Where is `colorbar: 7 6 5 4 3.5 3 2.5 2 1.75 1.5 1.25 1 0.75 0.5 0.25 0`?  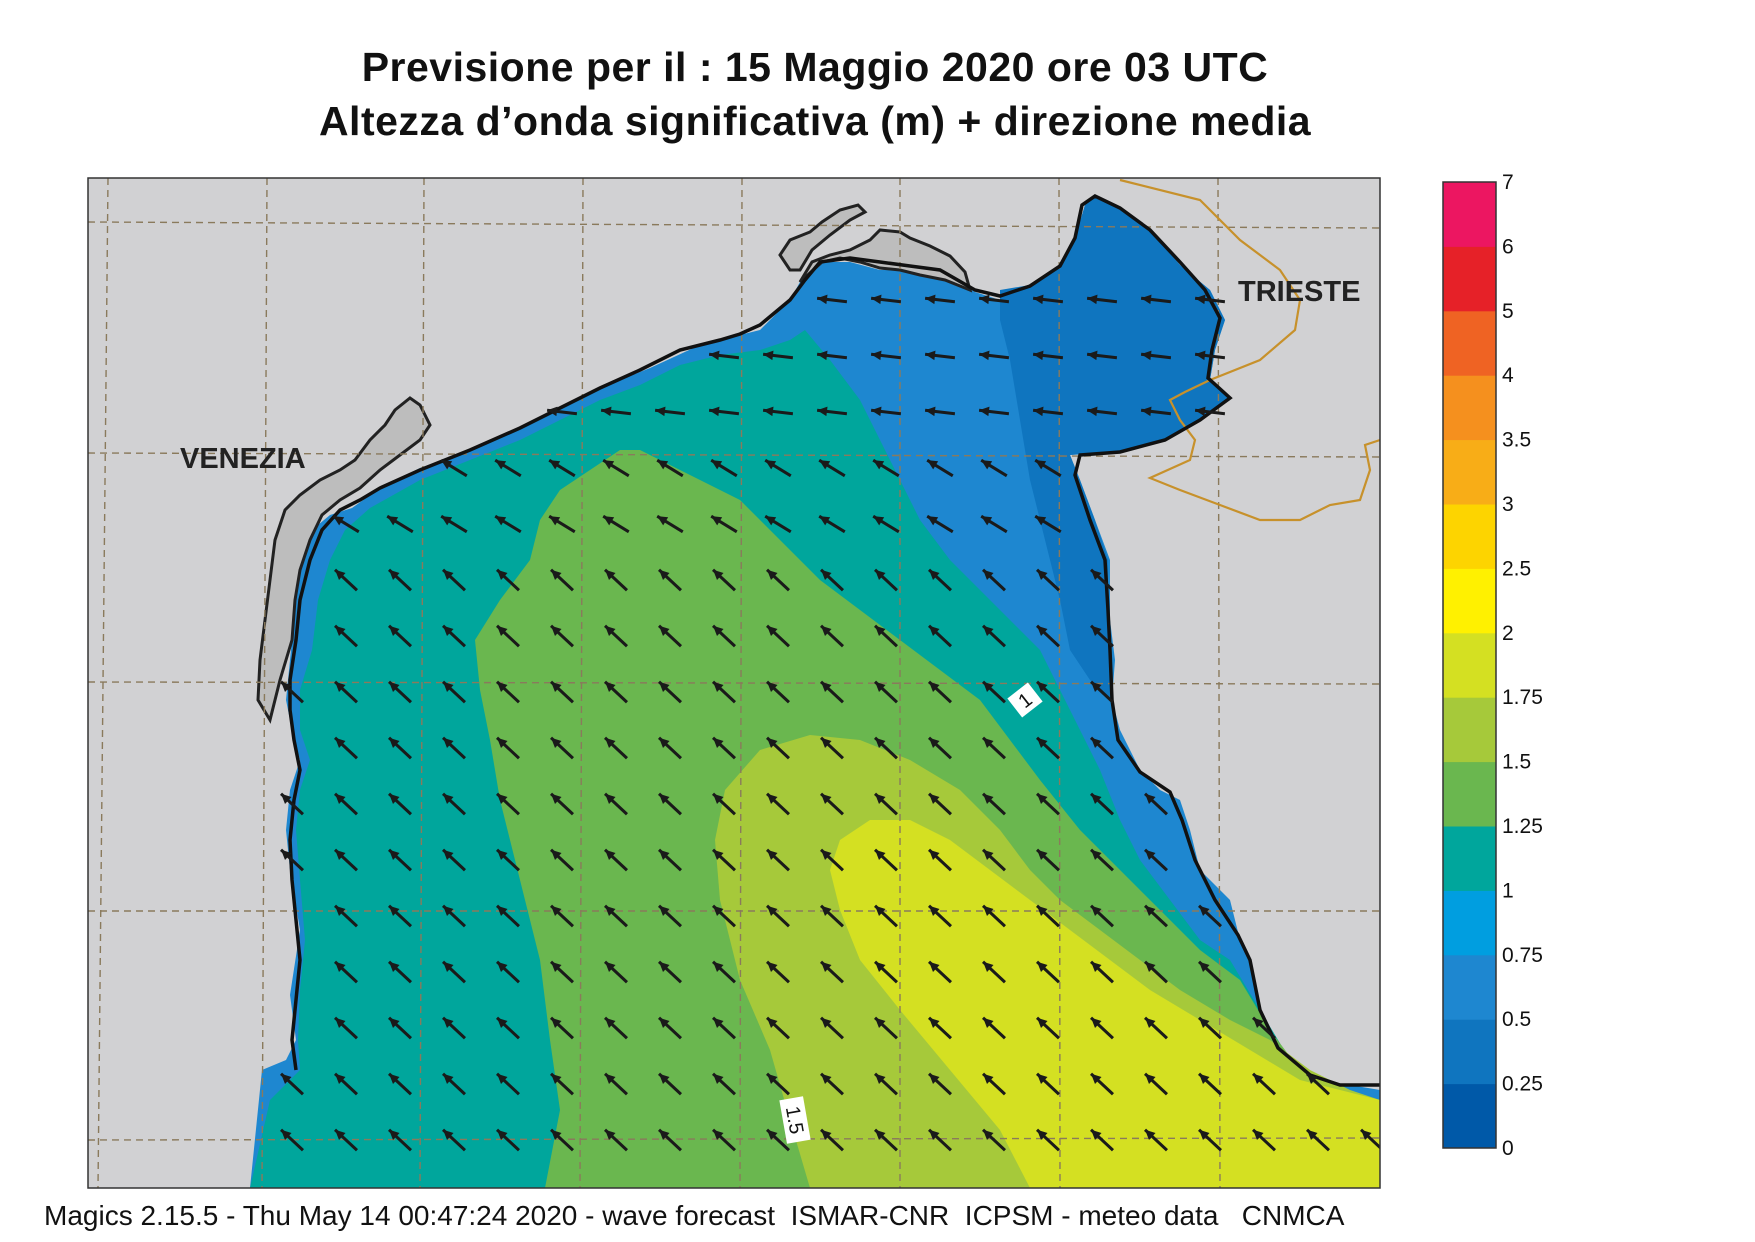
colorbar: 7 6 5 4 3.5 3 2.5 2 1.75 1.5 1.25 1 0.75 0.5 0.25 0 is located at coordinates (1492, 665).